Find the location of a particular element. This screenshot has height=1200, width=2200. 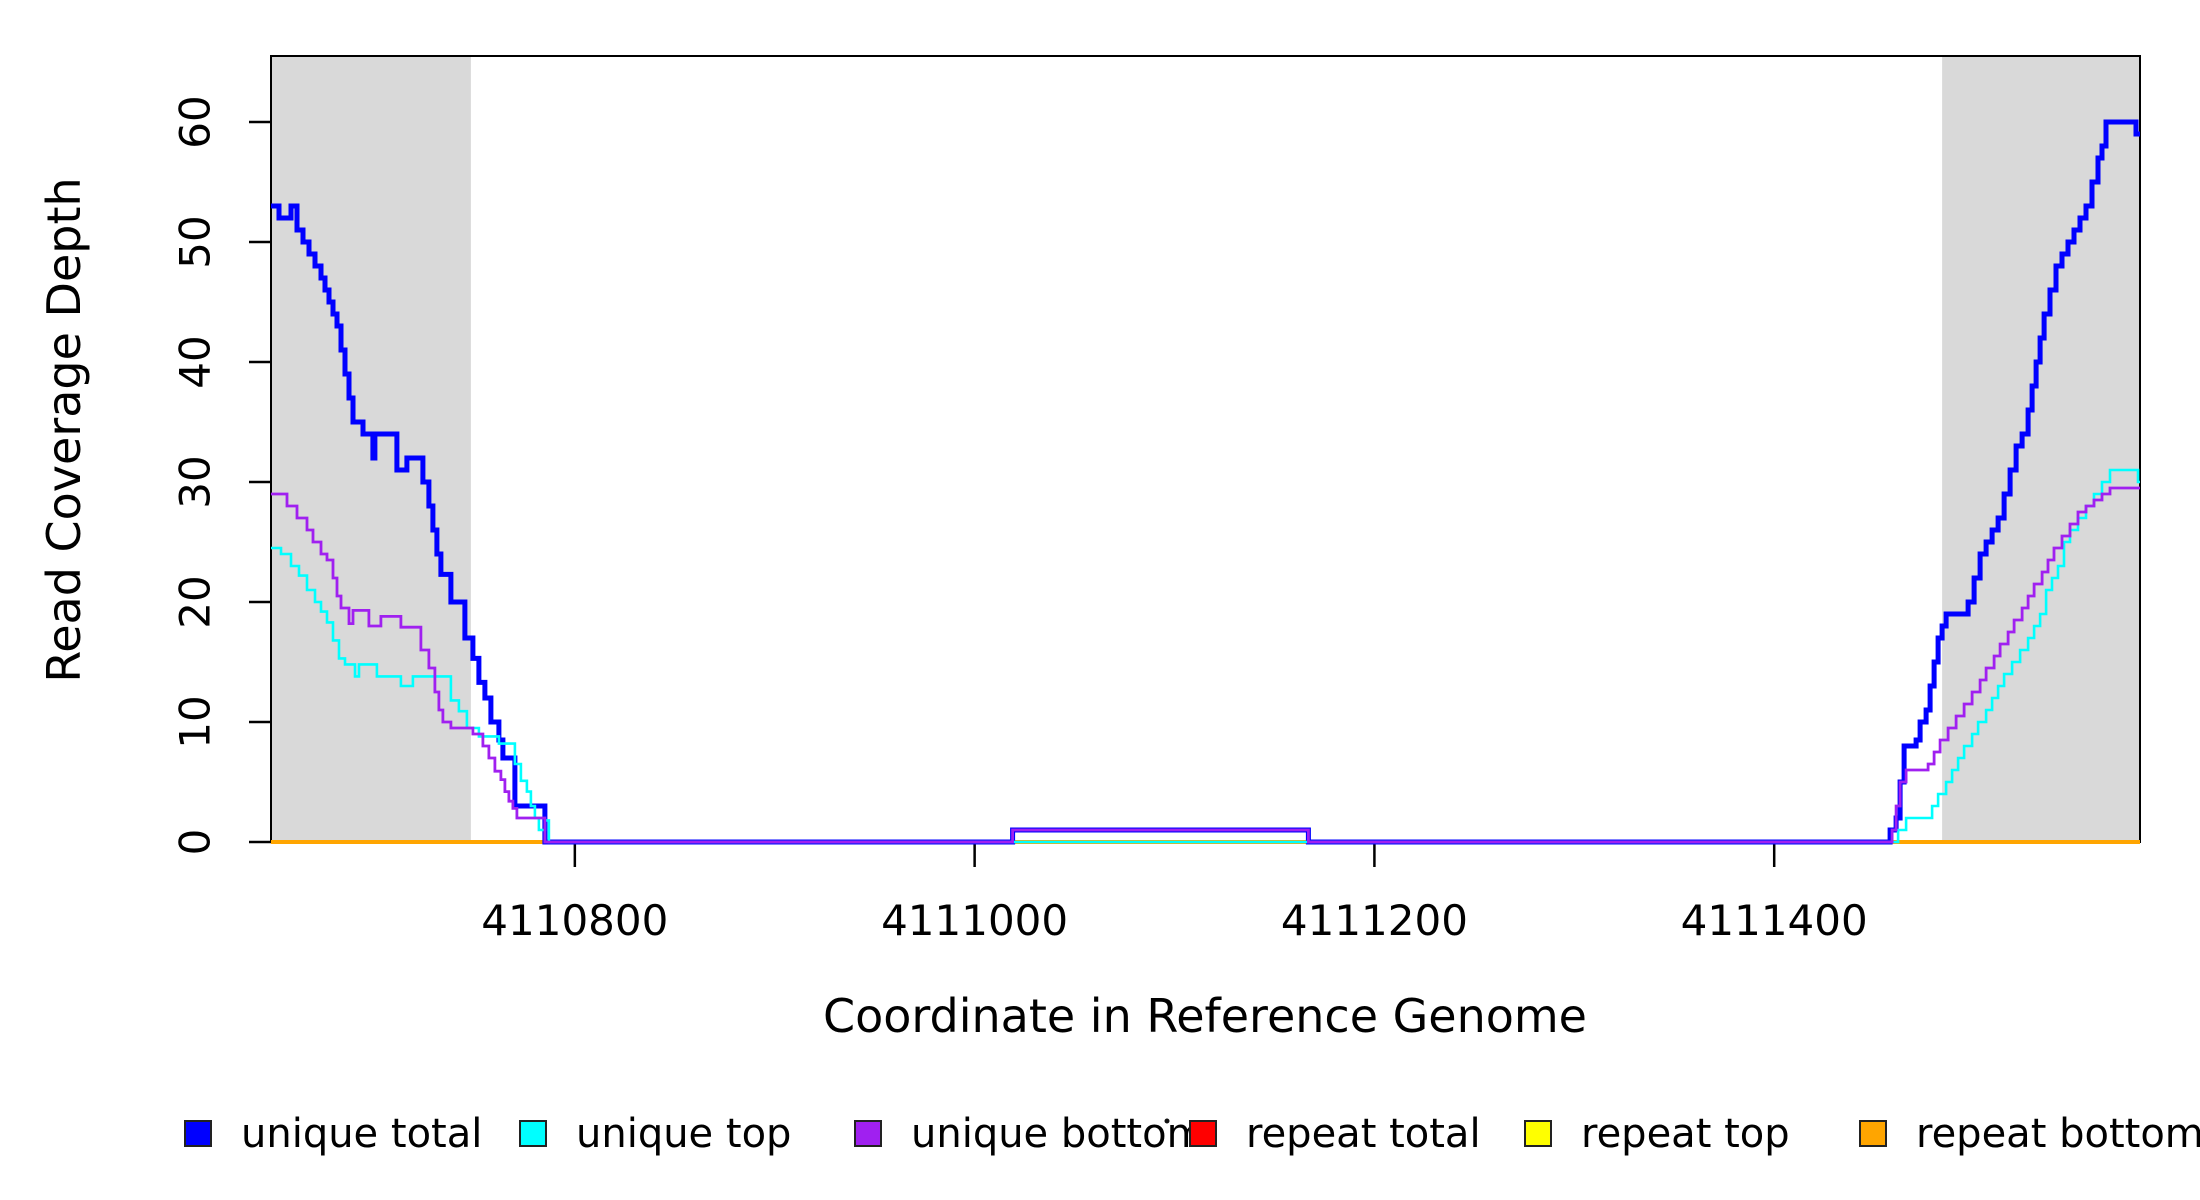

legend-item-unique-top: unique top is located at coordinates (655, 1134).